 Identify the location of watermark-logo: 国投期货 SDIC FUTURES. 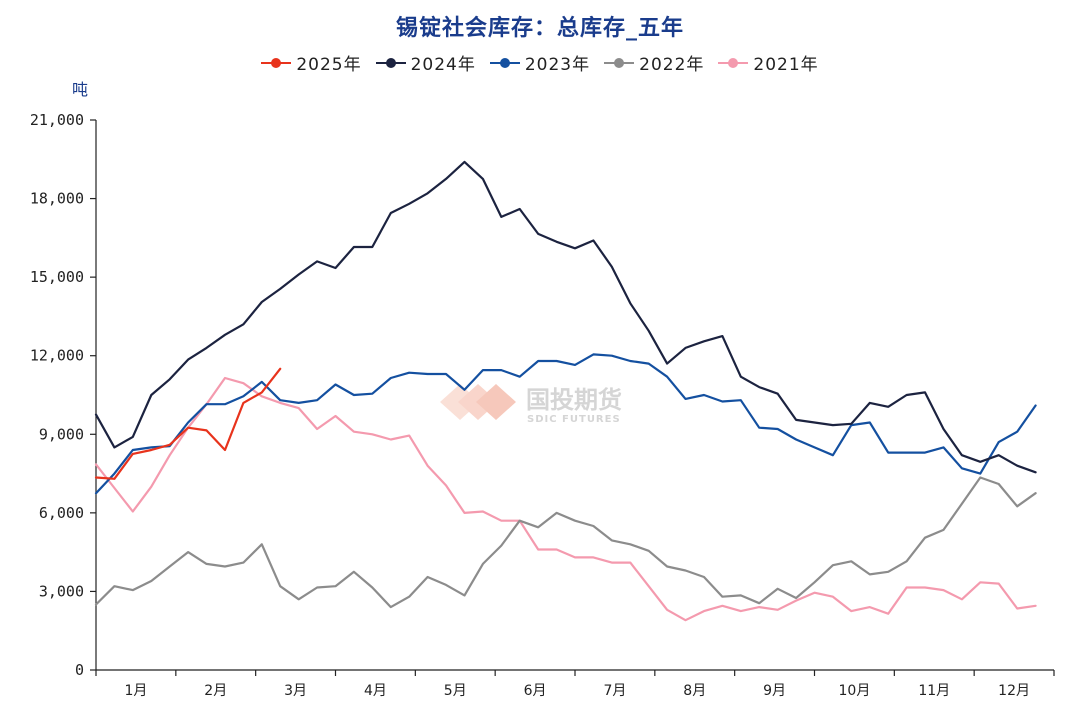
(531, 404).